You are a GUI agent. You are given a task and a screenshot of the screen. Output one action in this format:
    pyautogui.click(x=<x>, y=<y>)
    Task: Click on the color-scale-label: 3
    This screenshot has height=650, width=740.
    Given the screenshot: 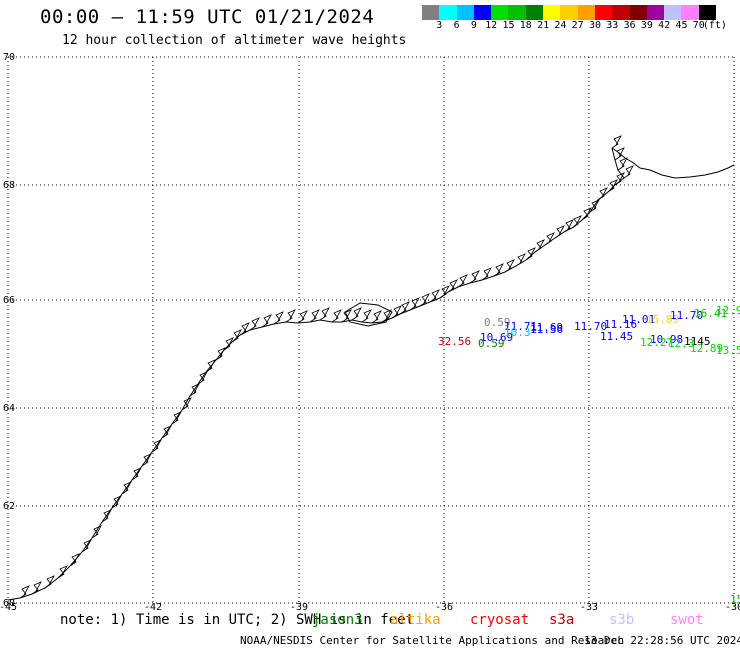 What is the action you would take?
    pyautogui.click(x=439, y=25)
    